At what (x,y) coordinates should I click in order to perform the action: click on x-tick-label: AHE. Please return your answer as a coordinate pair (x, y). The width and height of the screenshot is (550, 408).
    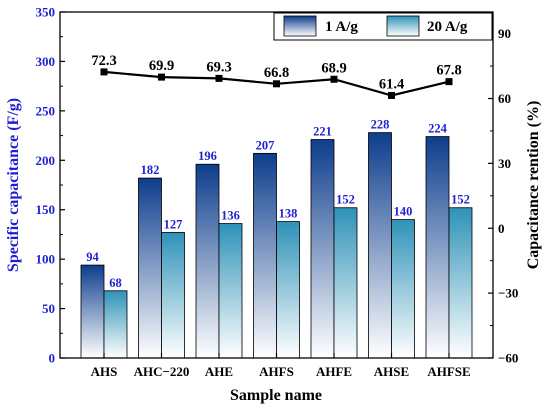
    Looking at the image, I should click on (219, 371).